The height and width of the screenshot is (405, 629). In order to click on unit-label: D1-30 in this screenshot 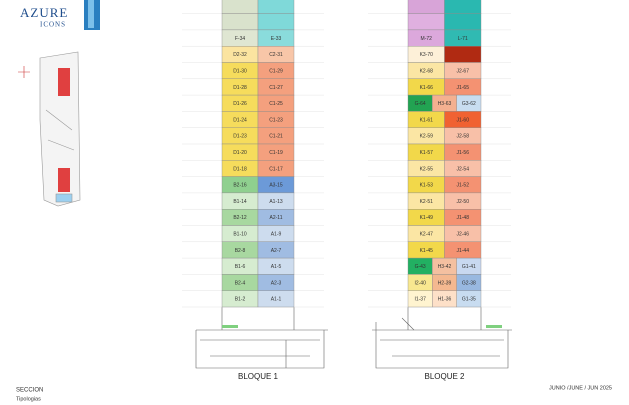, I will do `click(240, 71)`.